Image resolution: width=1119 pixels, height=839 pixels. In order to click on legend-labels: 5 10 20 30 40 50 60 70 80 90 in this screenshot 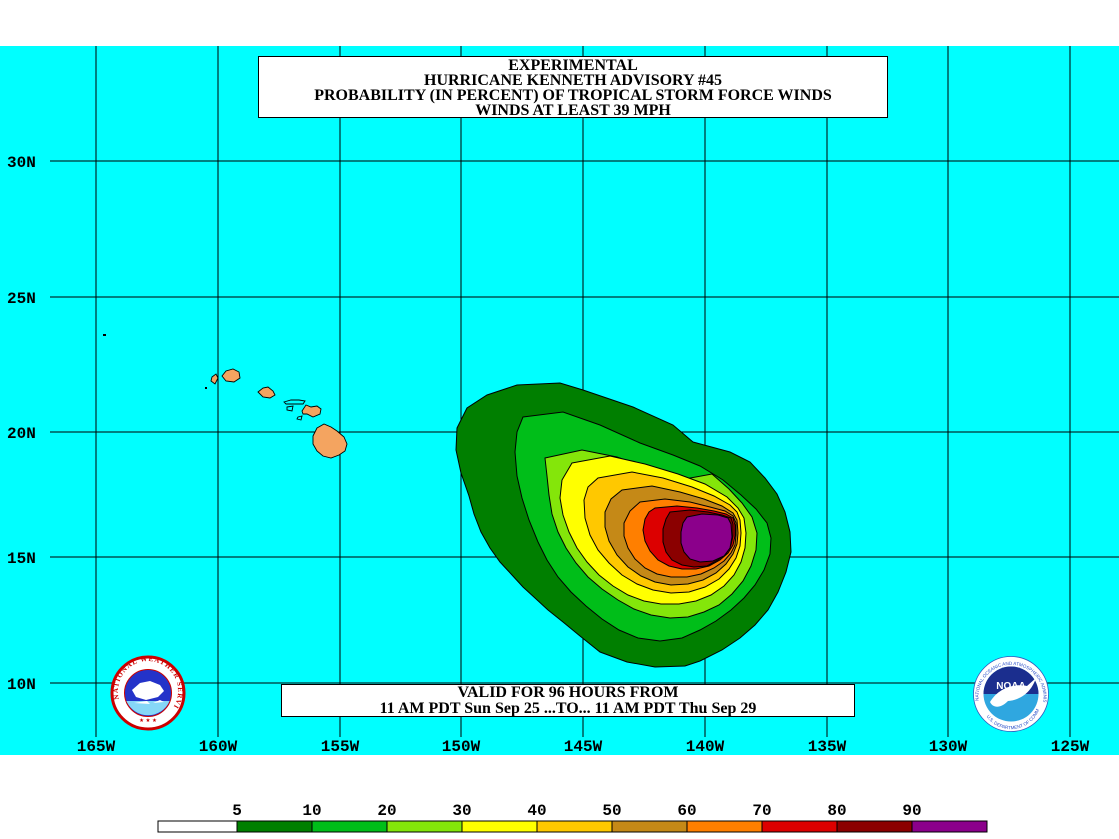, I will do `click(576, 811)`.